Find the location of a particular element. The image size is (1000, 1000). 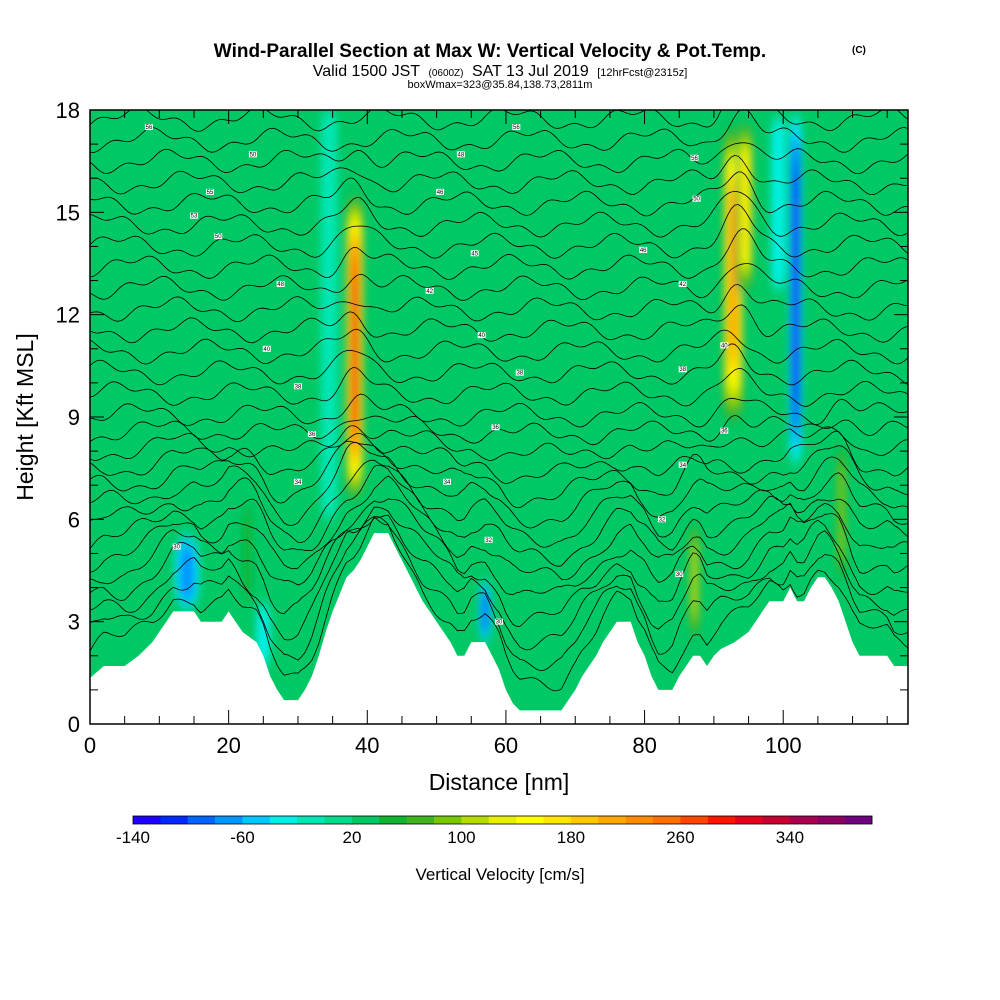

x-tick-label: 40 is located at coordinates (367, 745).